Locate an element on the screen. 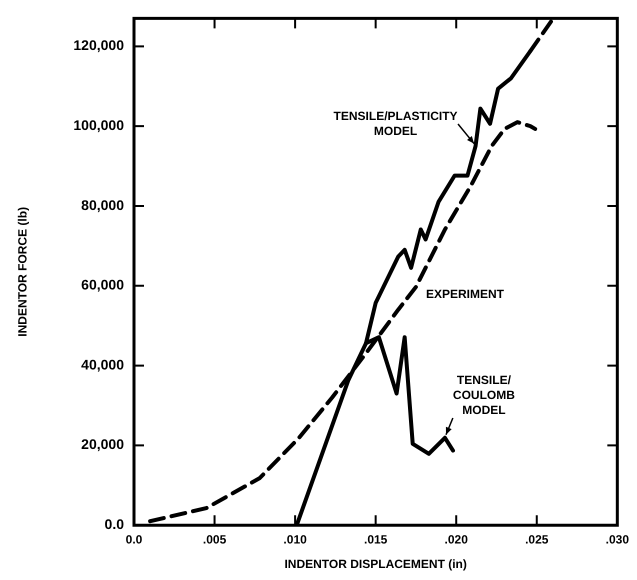  x-tick-label: .015 is located at coordinates (376, 539).